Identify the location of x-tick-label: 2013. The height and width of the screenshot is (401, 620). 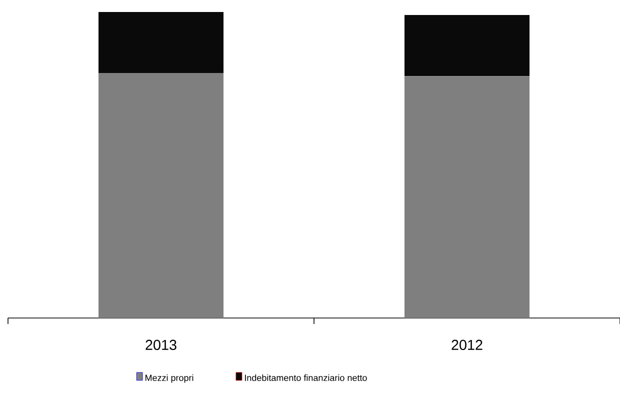
(161, 345).